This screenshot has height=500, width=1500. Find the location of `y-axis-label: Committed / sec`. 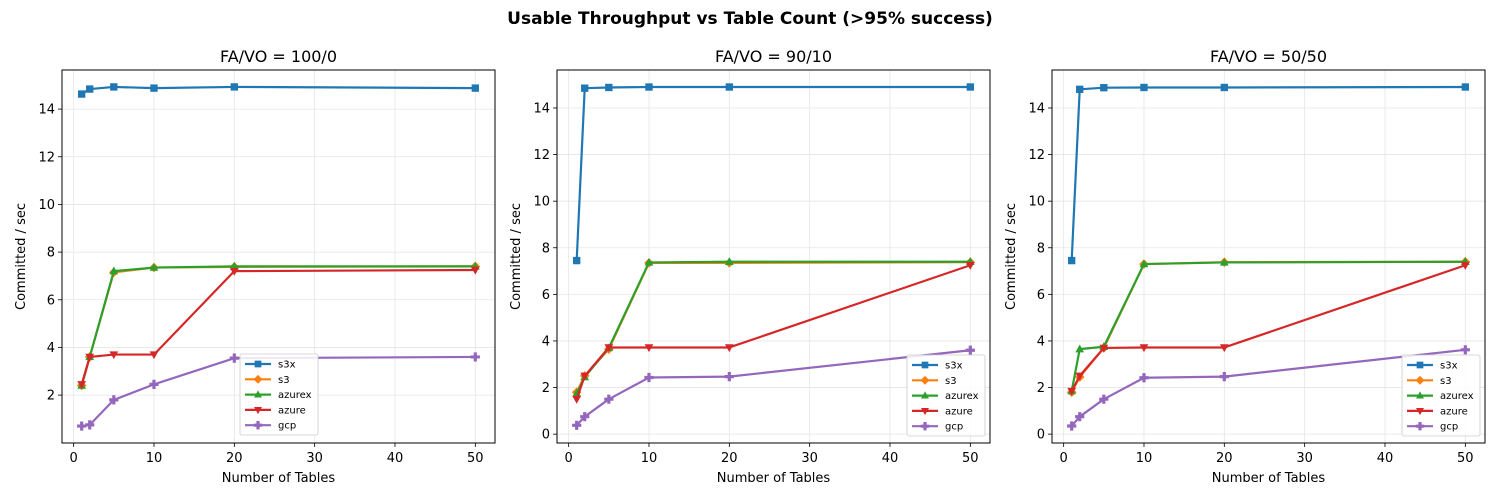

y-axis-label: Committed / sec is located at coordinates (516, 256).